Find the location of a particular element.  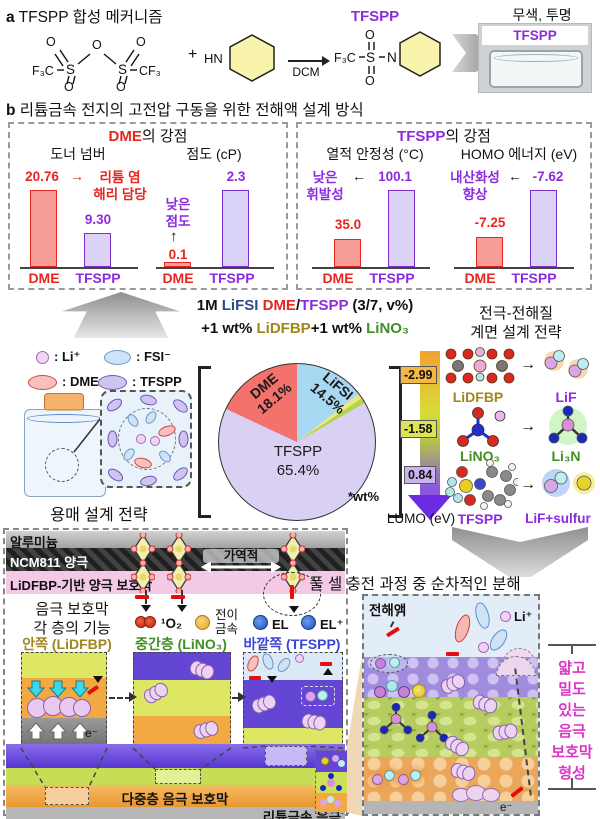

homo-tfspp-value: -7.62 is located at coordinates (548, 176).